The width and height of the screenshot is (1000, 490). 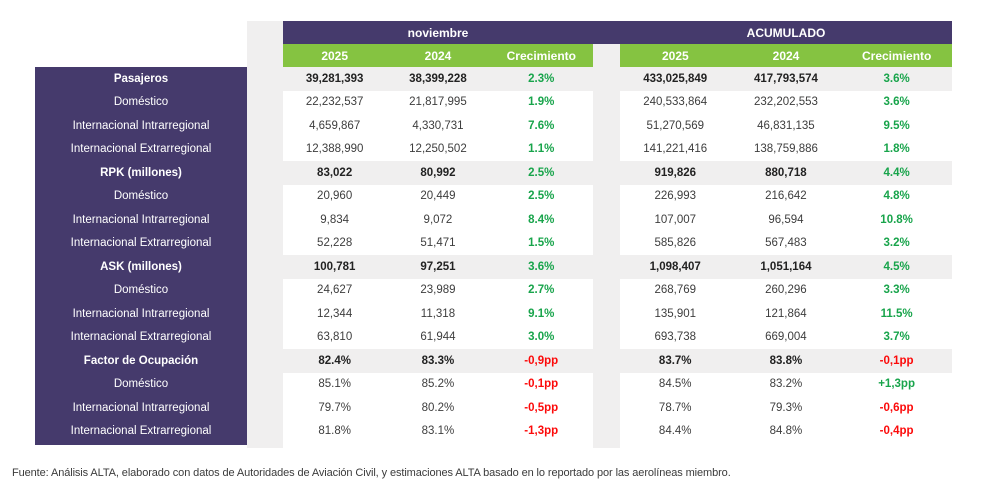 What do you see at coordinates (896, 149) in the screenshot?
I see `cell-acc-growth: 1.8%` at bounding box center [896, 149].